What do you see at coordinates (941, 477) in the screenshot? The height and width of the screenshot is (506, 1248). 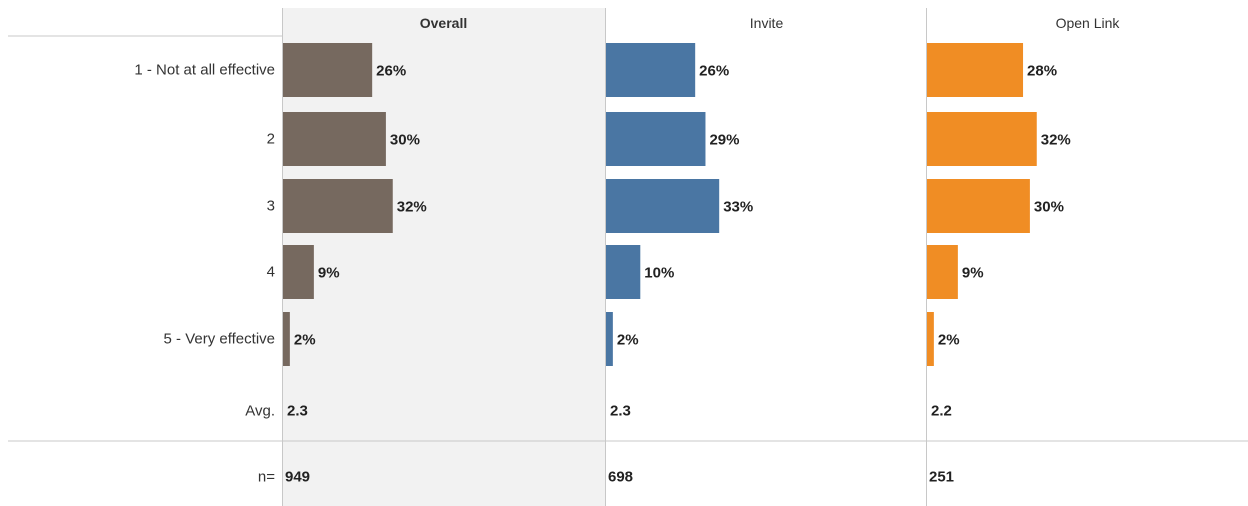 I see `n-value: 251` at bounding box center [941, 477].